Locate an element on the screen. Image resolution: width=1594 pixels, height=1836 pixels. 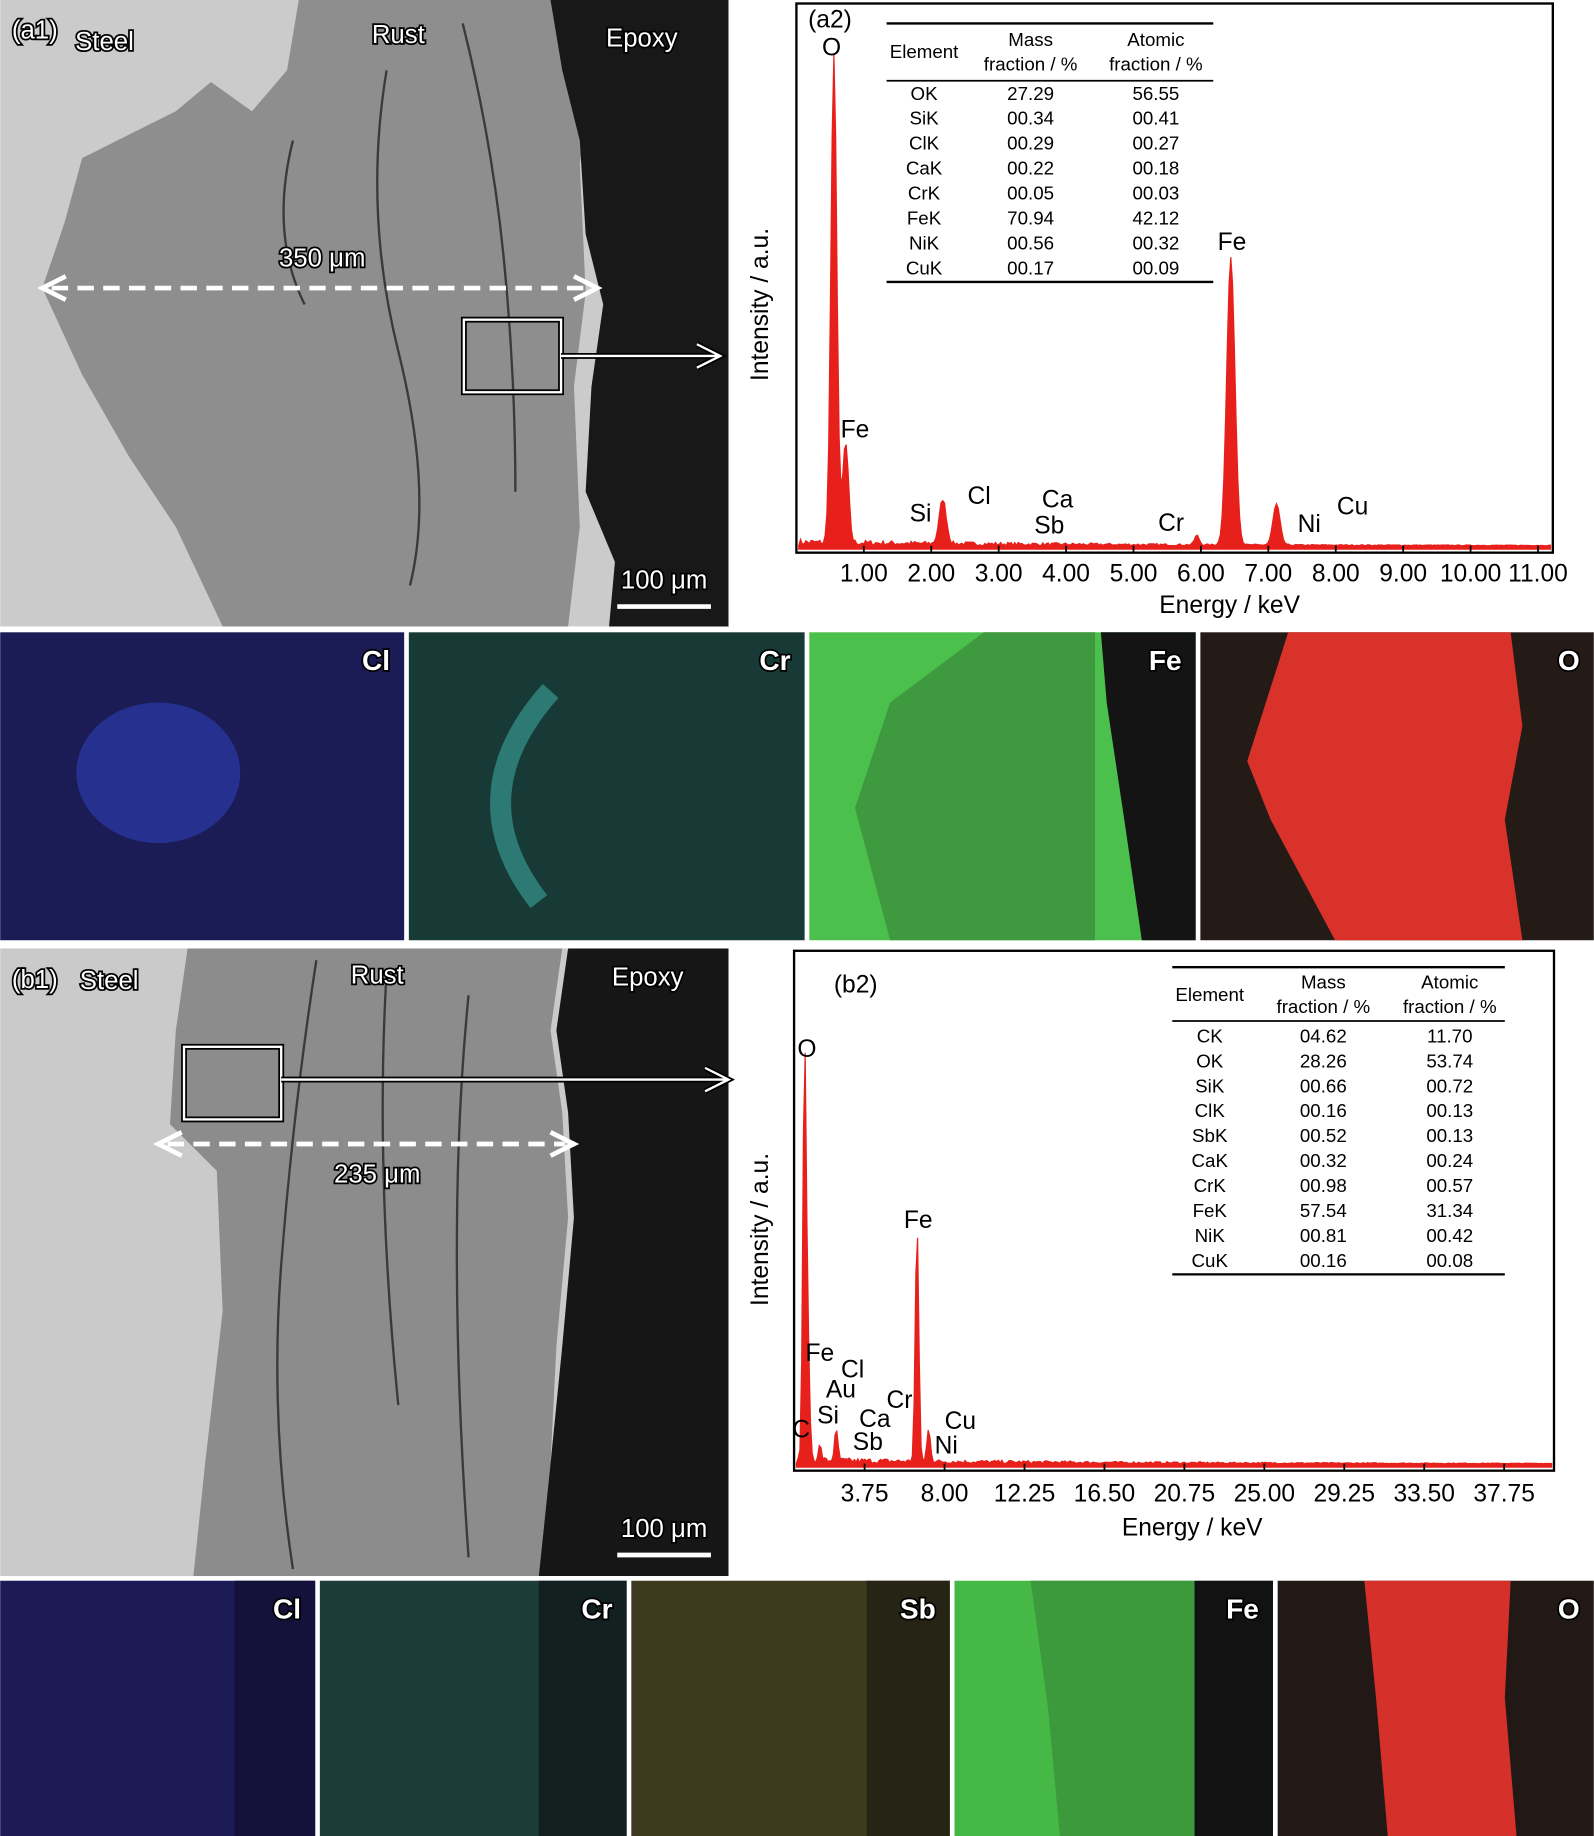
peak-label: Ni is located at coordinates (946, 1446).